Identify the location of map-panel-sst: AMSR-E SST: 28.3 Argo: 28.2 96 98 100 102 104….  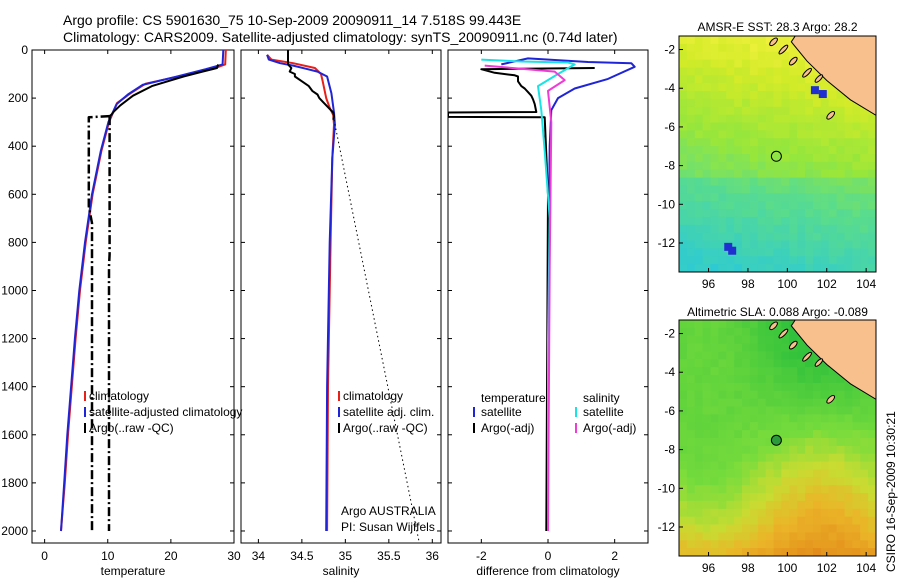
(767, 155).